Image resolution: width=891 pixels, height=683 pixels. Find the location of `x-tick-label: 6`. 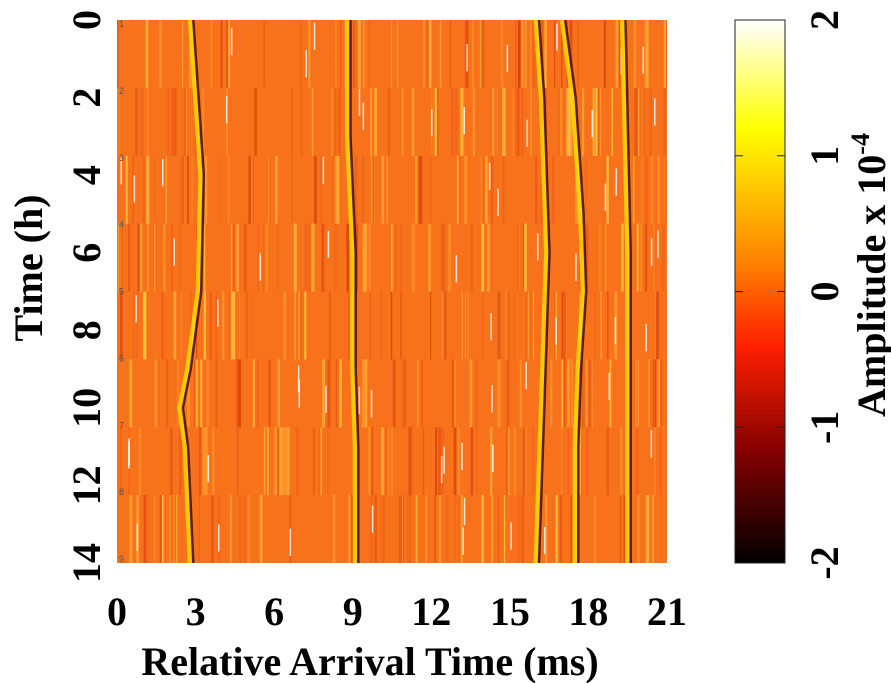

x-tick-label: 6 is located at coordinates (274, 611).